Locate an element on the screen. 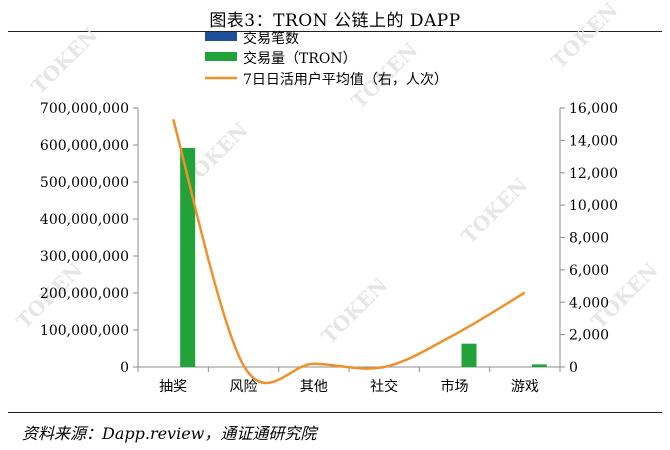 Image resolution: width=670 pixels, height=450 pixels. left-tick-label: 100,000,000 is located at coordinates (84, 331).